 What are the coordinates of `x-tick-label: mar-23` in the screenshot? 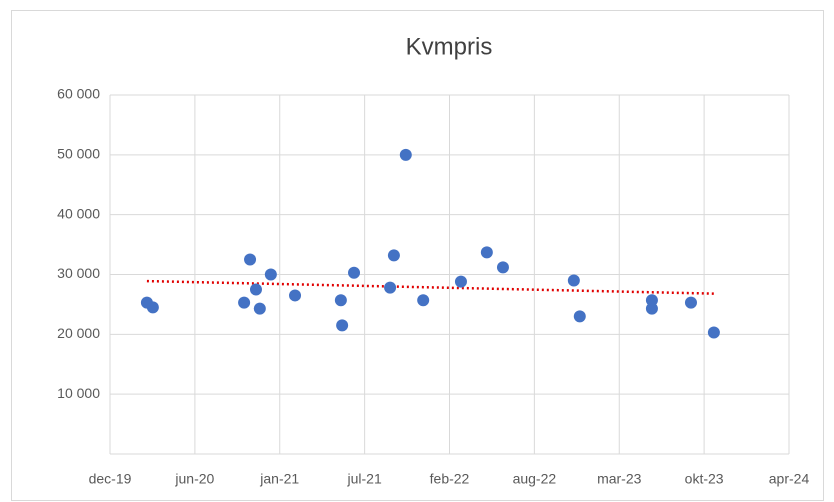 It's located at (619, 479).